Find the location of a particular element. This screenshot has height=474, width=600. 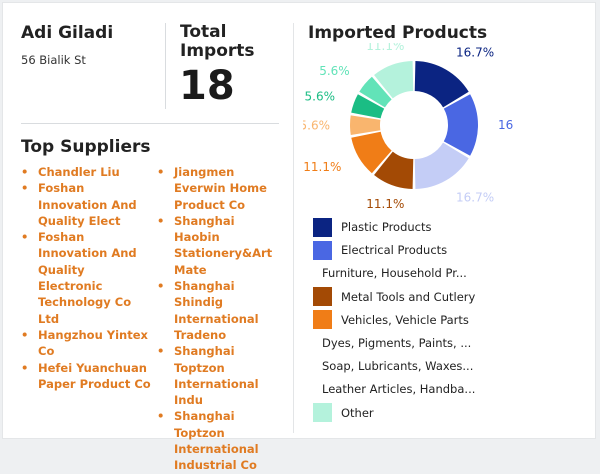

supplier-item: • Shanghai Toptzon International Indu is located at coordinates (220, 375).